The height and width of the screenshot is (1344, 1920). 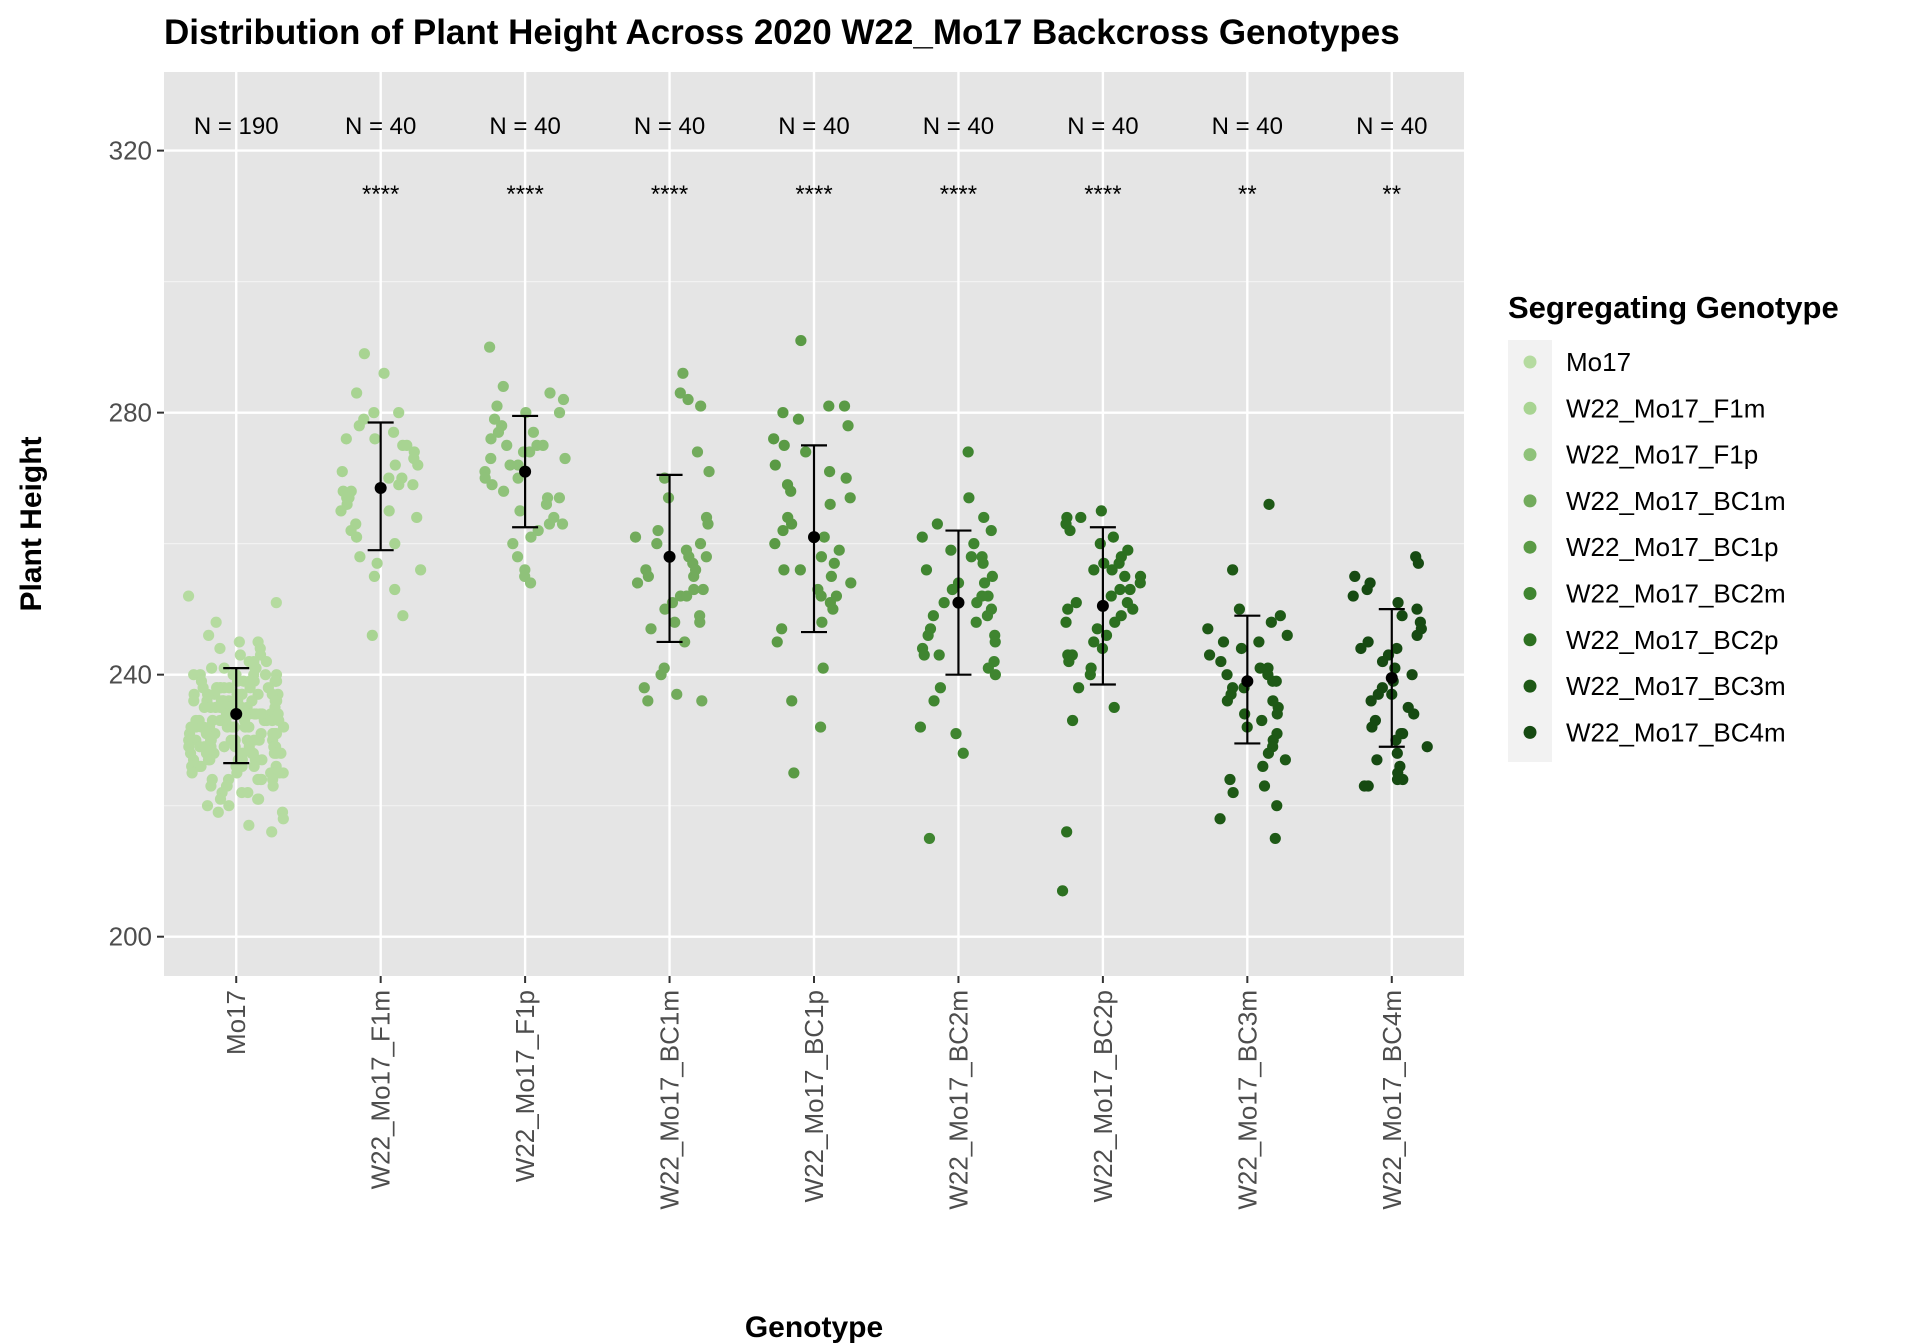 What do you see at coordinates (236, 1022) in the screenshot?
I see `x-tick-label: Mo17` at bounding box center [236, 1022].